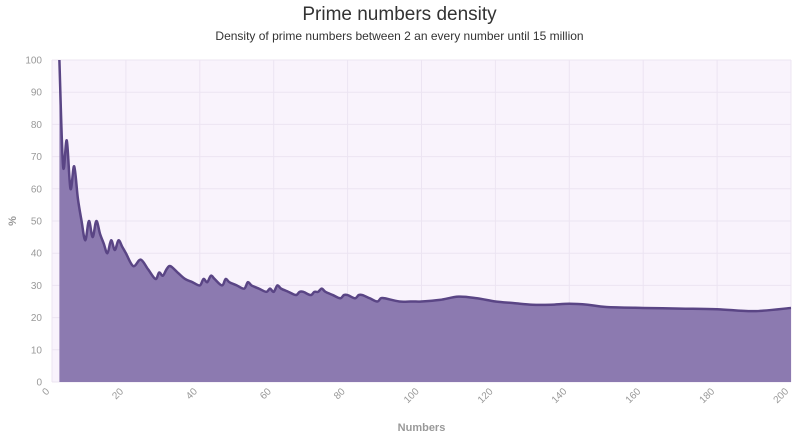 The height and width of the screenshot is (439, 799). Describe the element at coordinates (266, 394) in the screenshot. I see `x-tick-label: 60` at that location.